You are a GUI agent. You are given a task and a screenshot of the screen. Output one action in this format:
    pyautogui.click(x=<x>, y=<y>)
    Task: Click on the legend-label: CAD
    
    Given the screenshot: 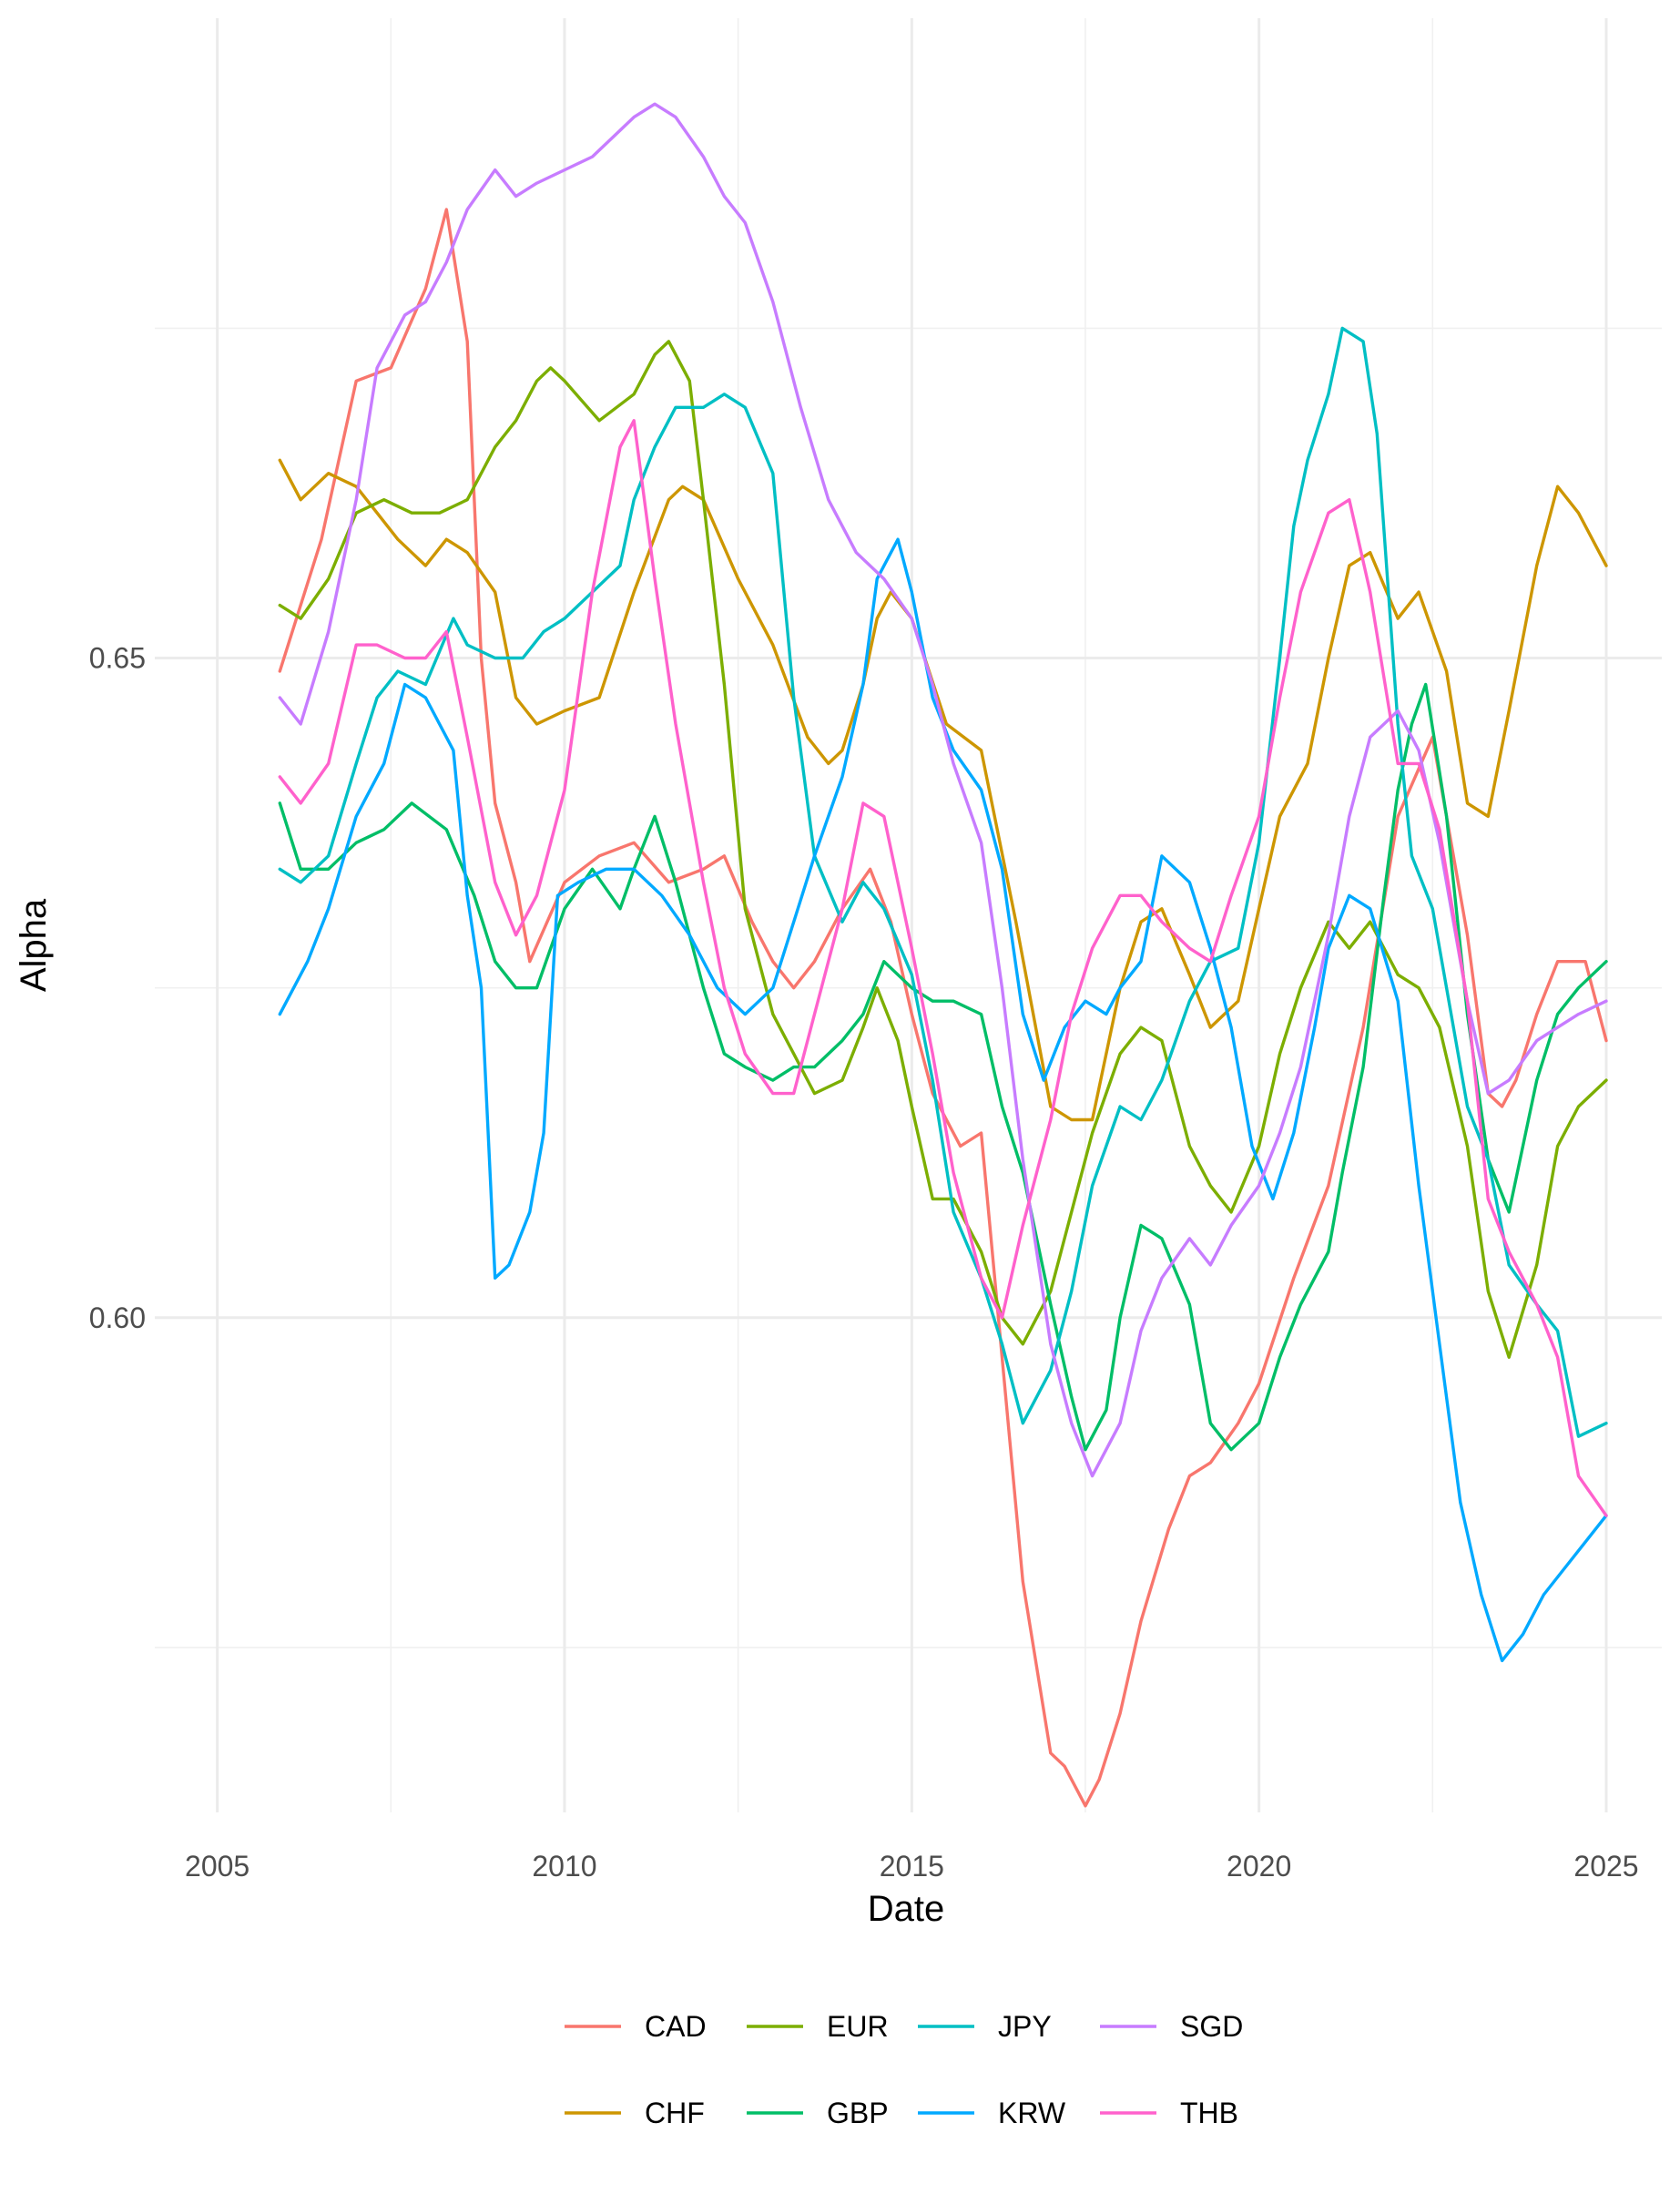 What is the action you would take?
    pyautogui.click(x=676, y=2027)
    